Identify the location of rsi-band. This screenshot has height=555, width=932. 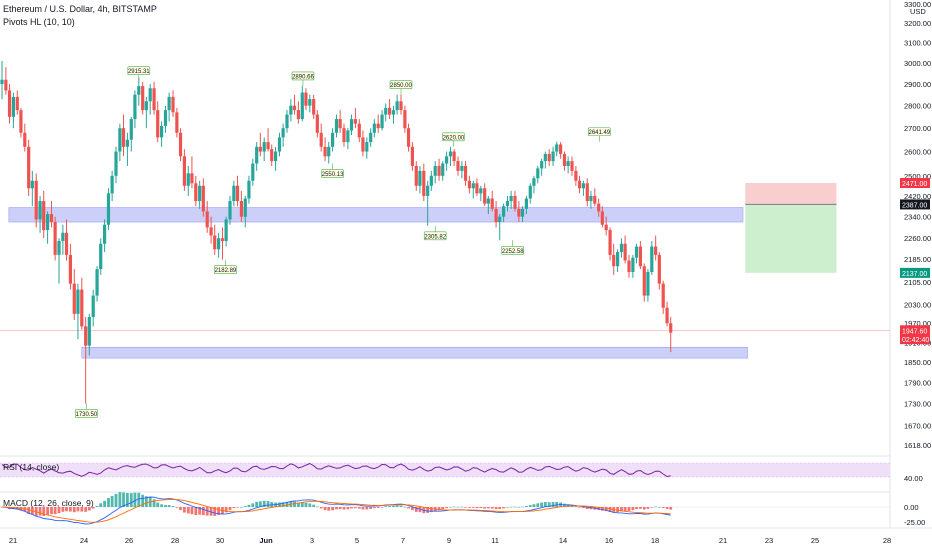
(445, 470).